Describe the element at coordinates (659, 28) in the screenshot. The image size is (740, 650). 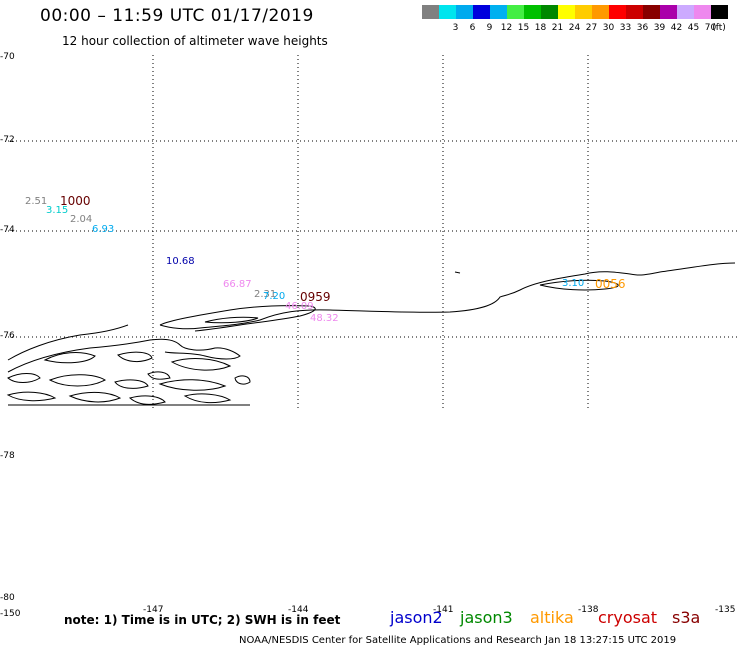
I see `legend-label: 39` at that location.